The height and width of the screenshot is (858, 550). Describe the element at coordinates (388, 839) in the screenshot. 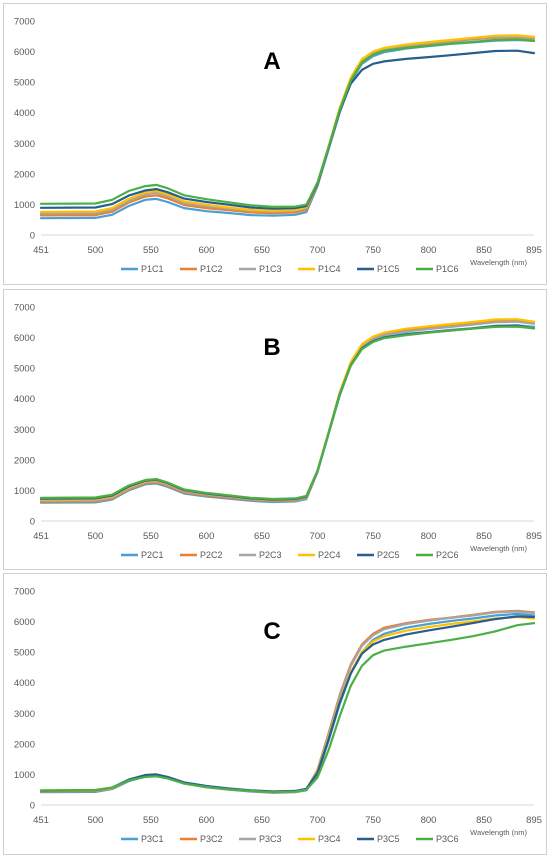

I see `legend-label: P3C5` at that location.